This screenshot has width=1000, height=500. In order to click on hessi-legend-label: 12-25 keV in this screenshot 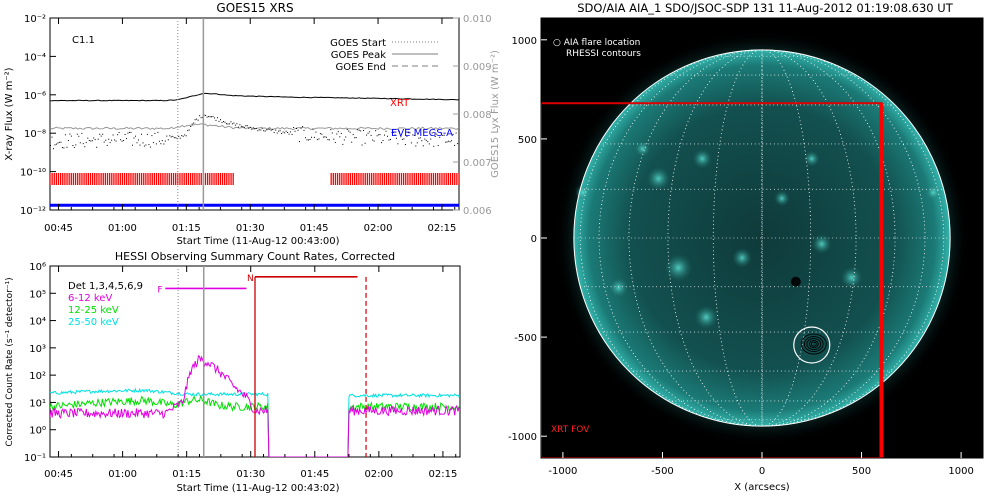, I will do `click(93, 310)`.